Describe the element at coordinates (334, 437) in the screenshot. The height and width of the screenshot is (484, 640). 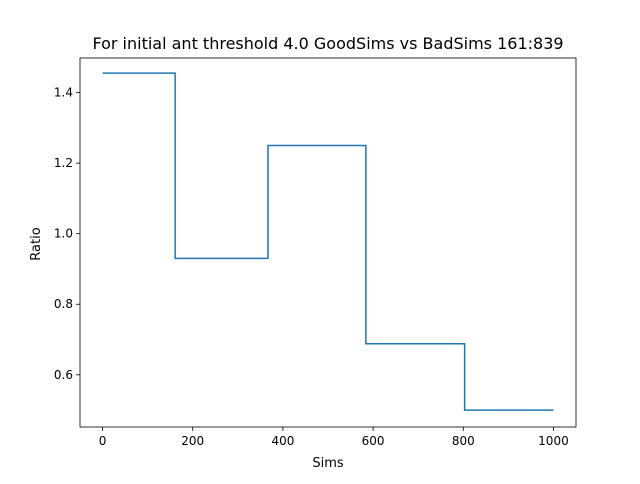
I see `x-axis: 0 200 400 600 800 1000` at that location.